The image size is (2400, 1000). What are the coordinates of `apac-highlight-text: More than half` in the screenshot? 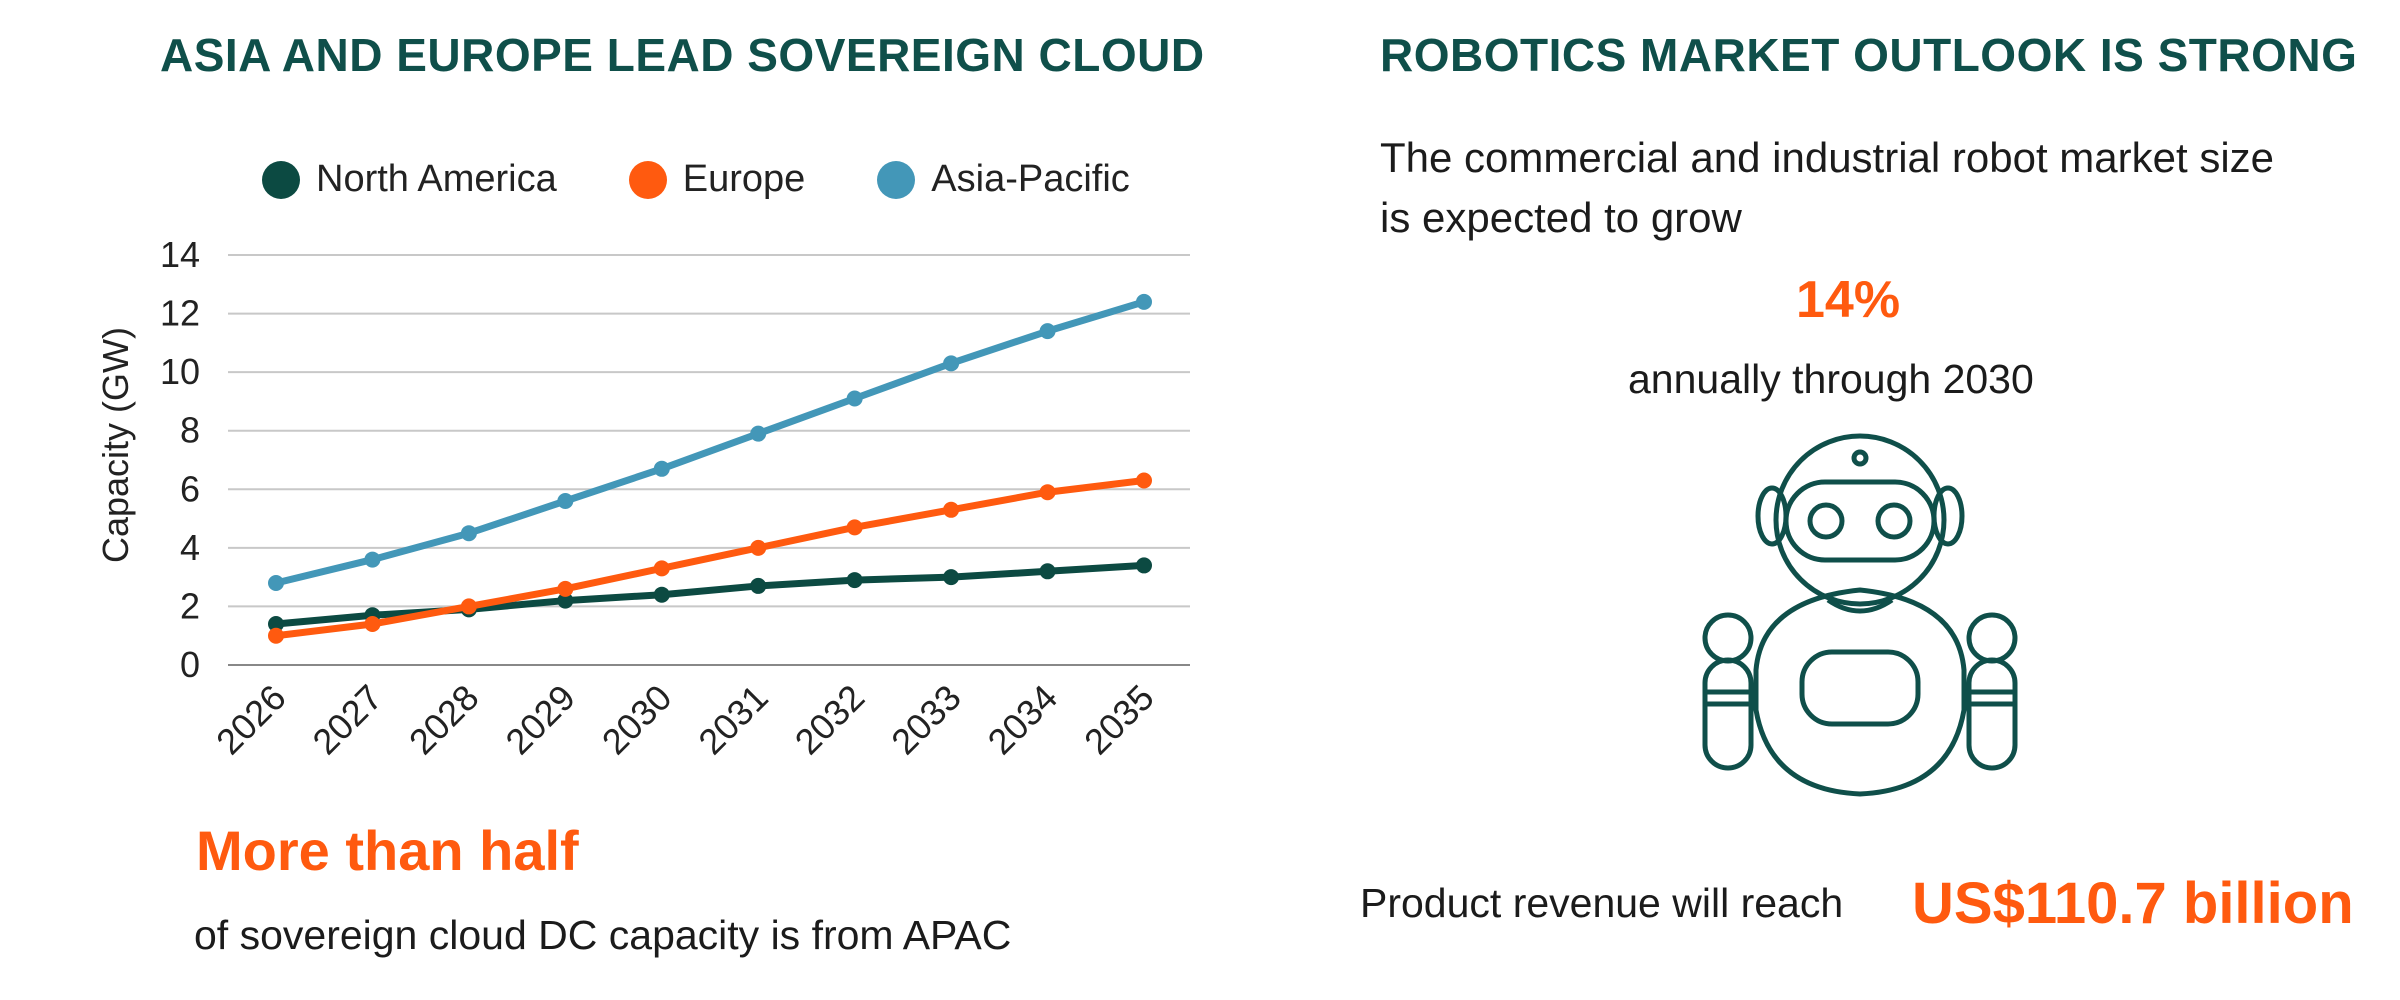 It's located at (387, 850).